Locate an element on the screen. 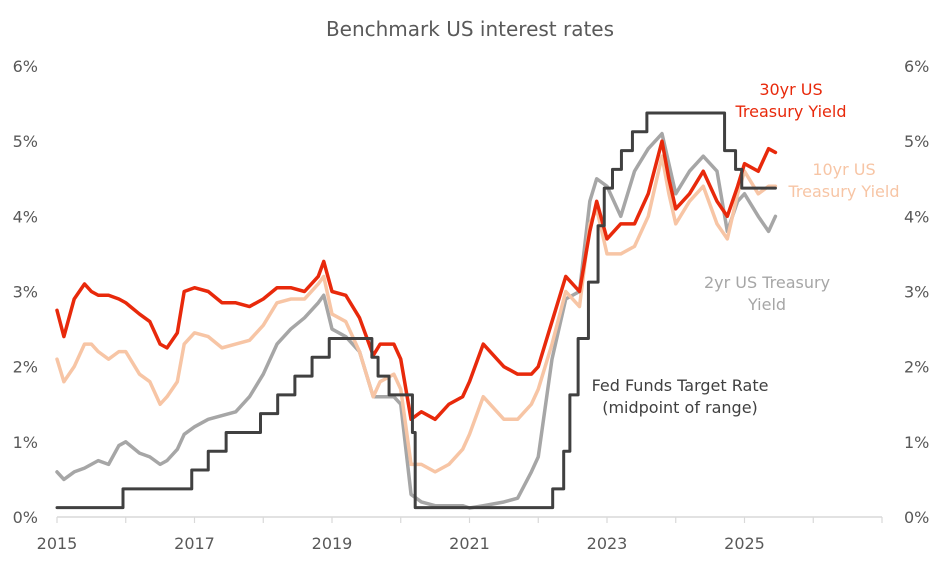 The height and width of the screenshot is (565, 940). series-label-t30: 30yr US is located at coordinates (790, 89).